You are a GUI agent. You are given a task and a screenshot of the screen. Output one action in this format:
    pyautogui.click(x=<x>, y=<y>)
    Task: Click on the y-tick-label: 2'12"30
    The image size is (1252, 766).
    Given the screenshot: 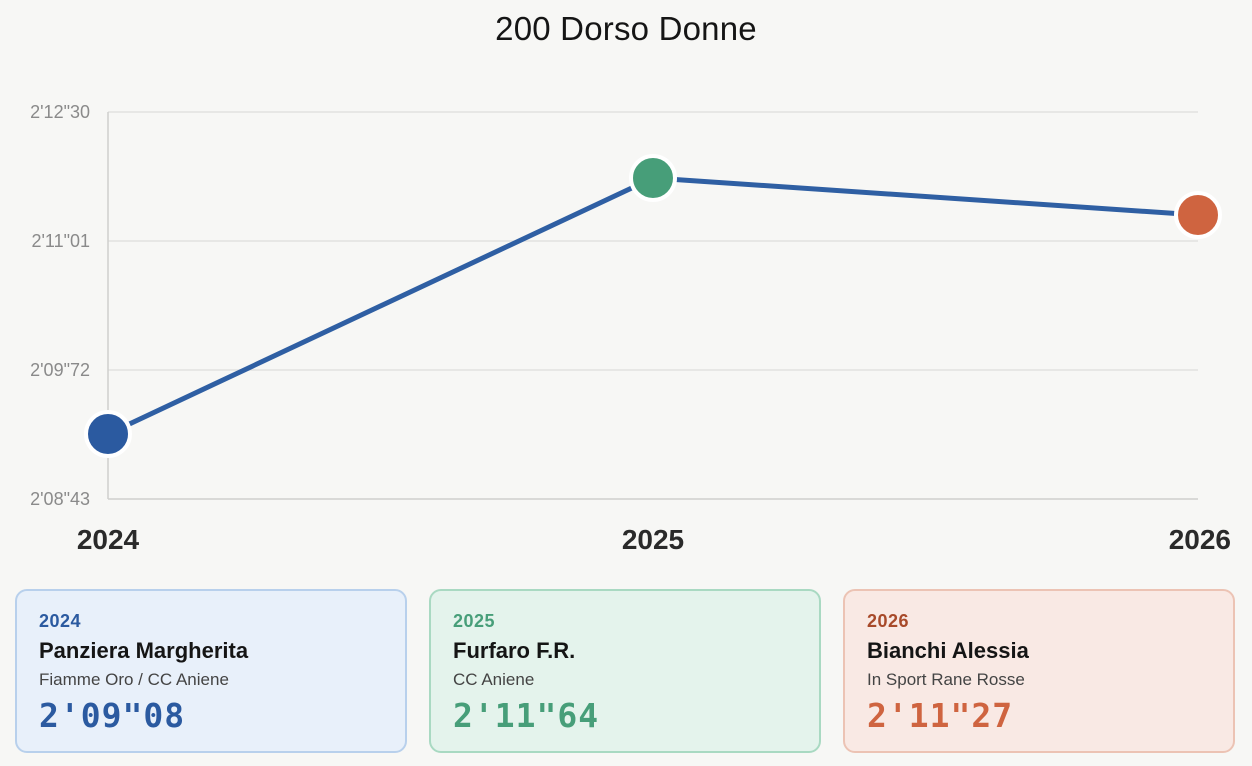 What is the action you would take?
    pyautogui.click(x=60, y=112)
    